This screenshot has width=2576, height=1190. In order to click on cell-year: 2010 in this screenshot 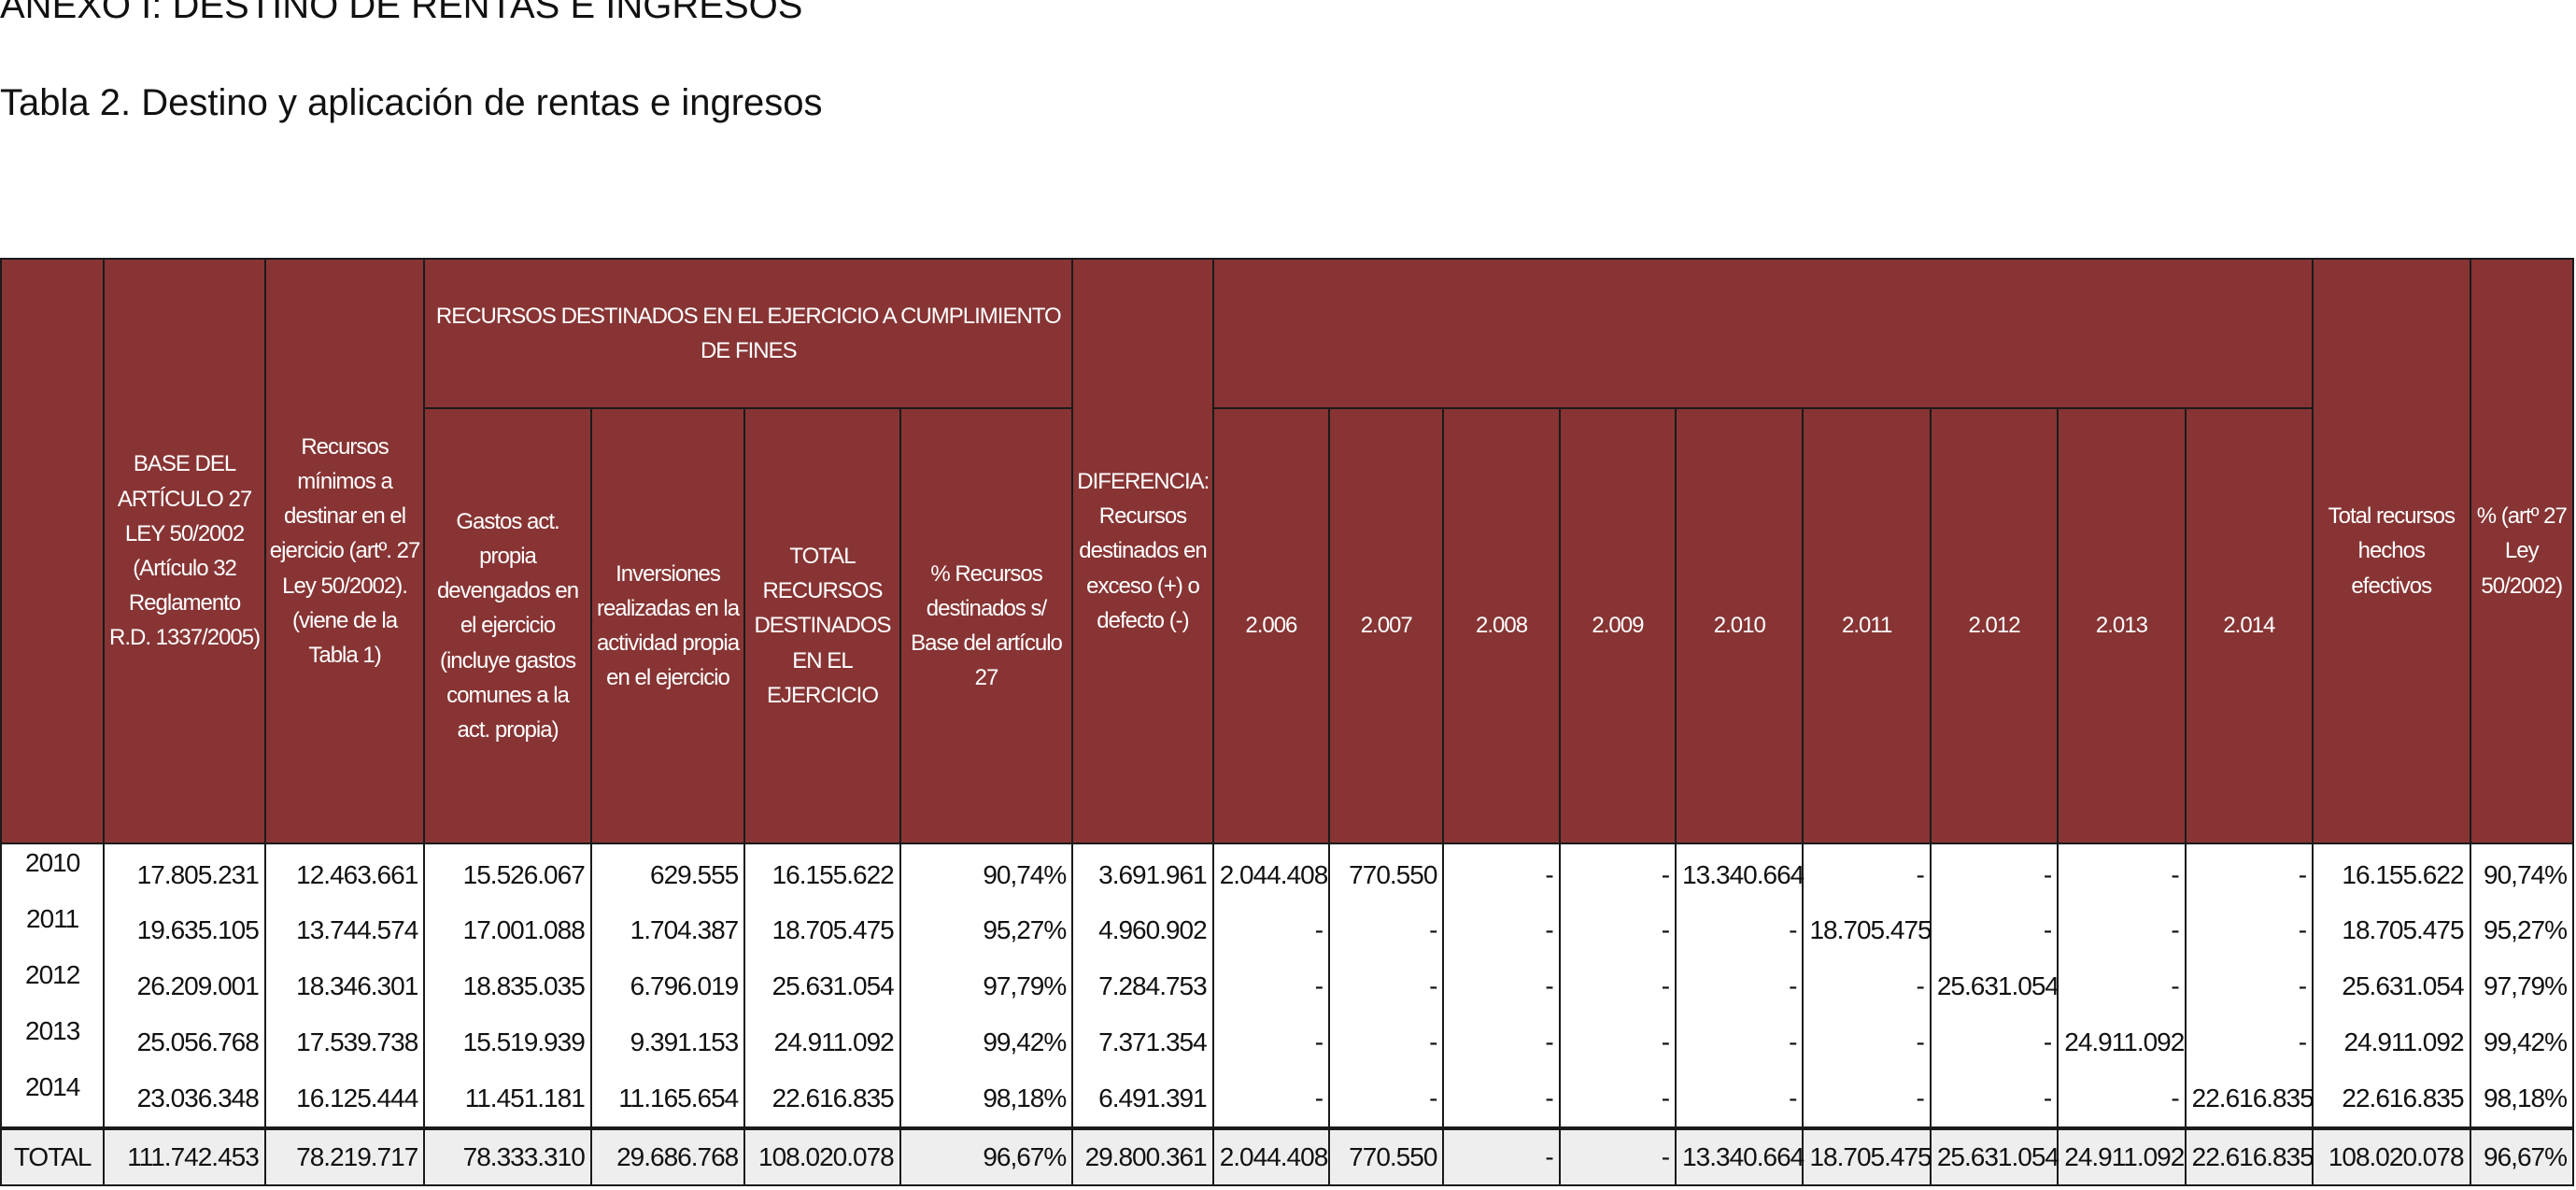, I will do `click(53, 872)`.